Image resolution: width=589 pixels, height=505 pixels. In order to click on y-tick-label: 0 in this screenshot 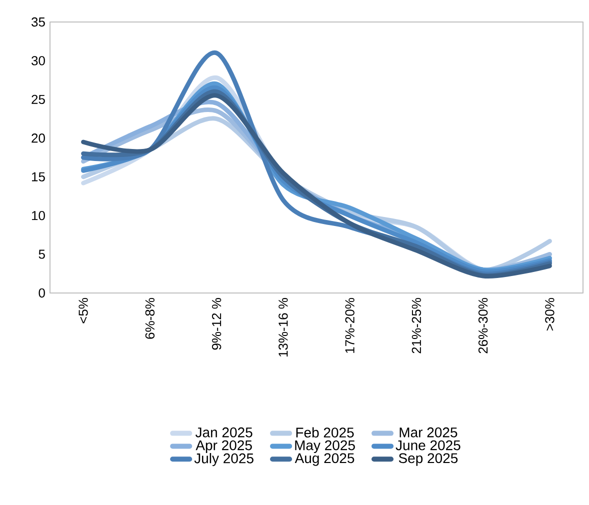, I will do `click(41, 293)`.